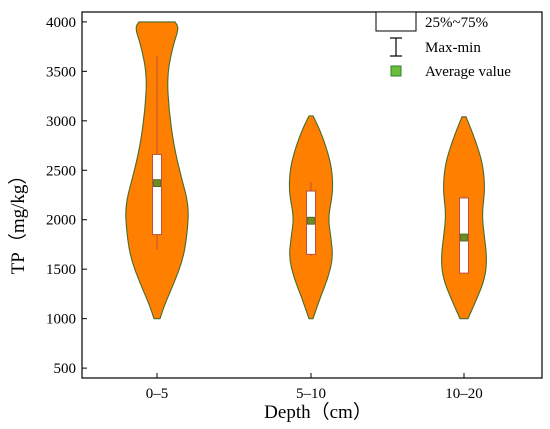 The width and height of the screenshot is (550, 429). I want to click on y-tick-label: 2000, so click(61, 221).